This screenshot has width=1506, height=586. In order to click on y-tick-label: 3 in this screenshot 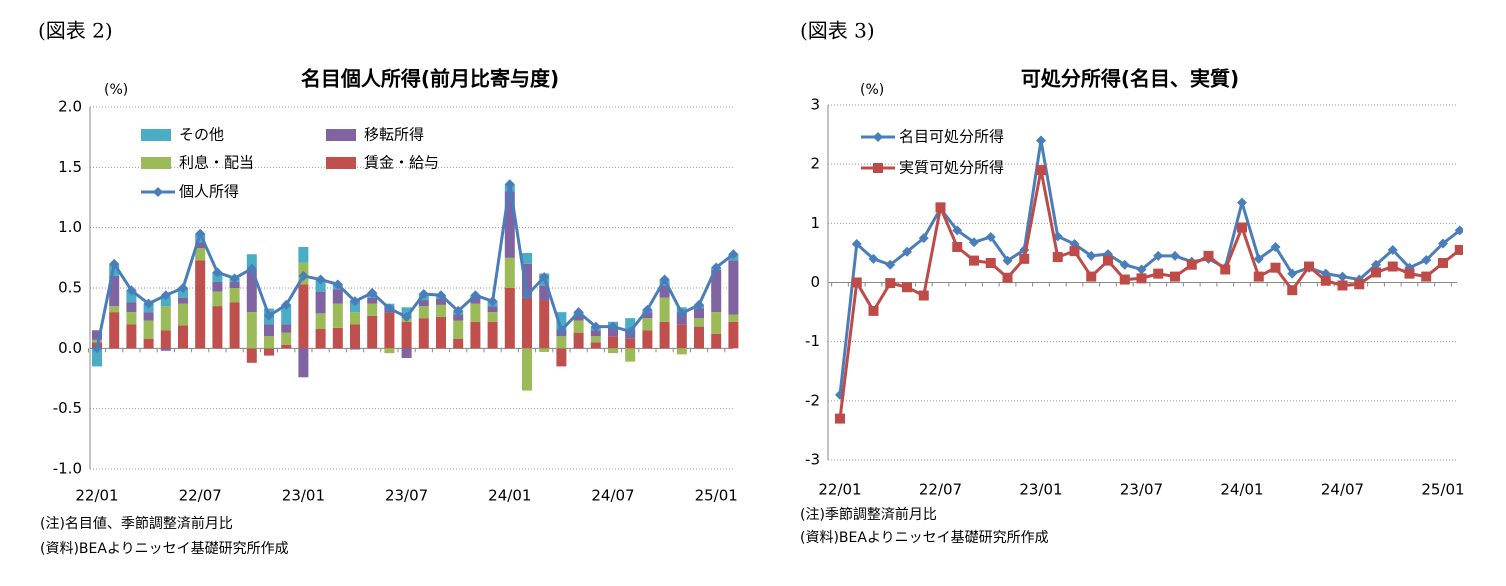, I will do `click(815, 105)`.